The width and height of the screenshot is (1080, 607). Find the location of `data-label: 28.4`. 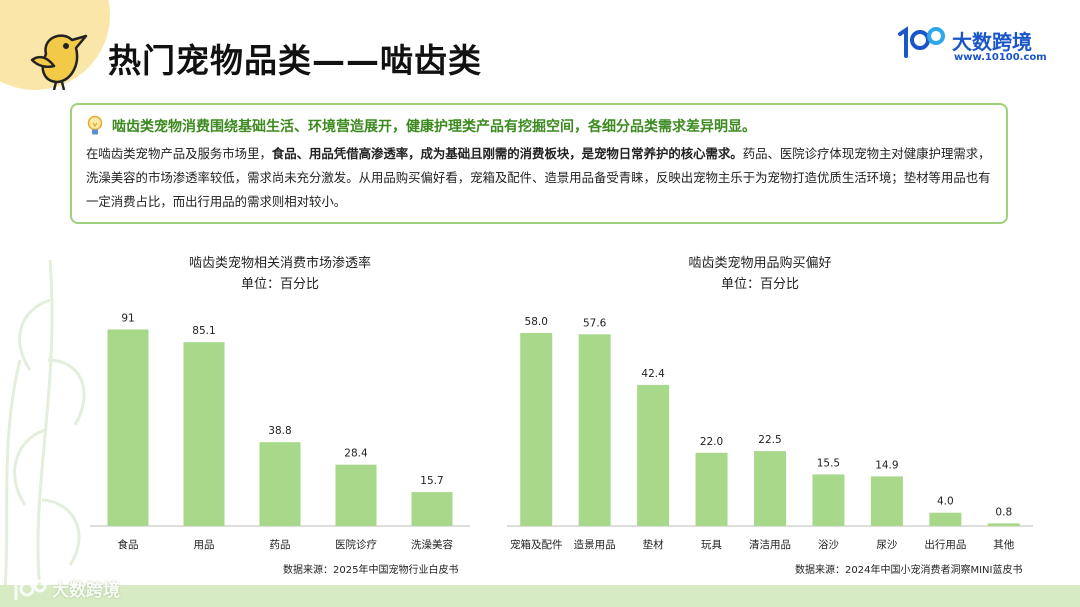

data-label: 28.4 is located at coordinates (356, 454).